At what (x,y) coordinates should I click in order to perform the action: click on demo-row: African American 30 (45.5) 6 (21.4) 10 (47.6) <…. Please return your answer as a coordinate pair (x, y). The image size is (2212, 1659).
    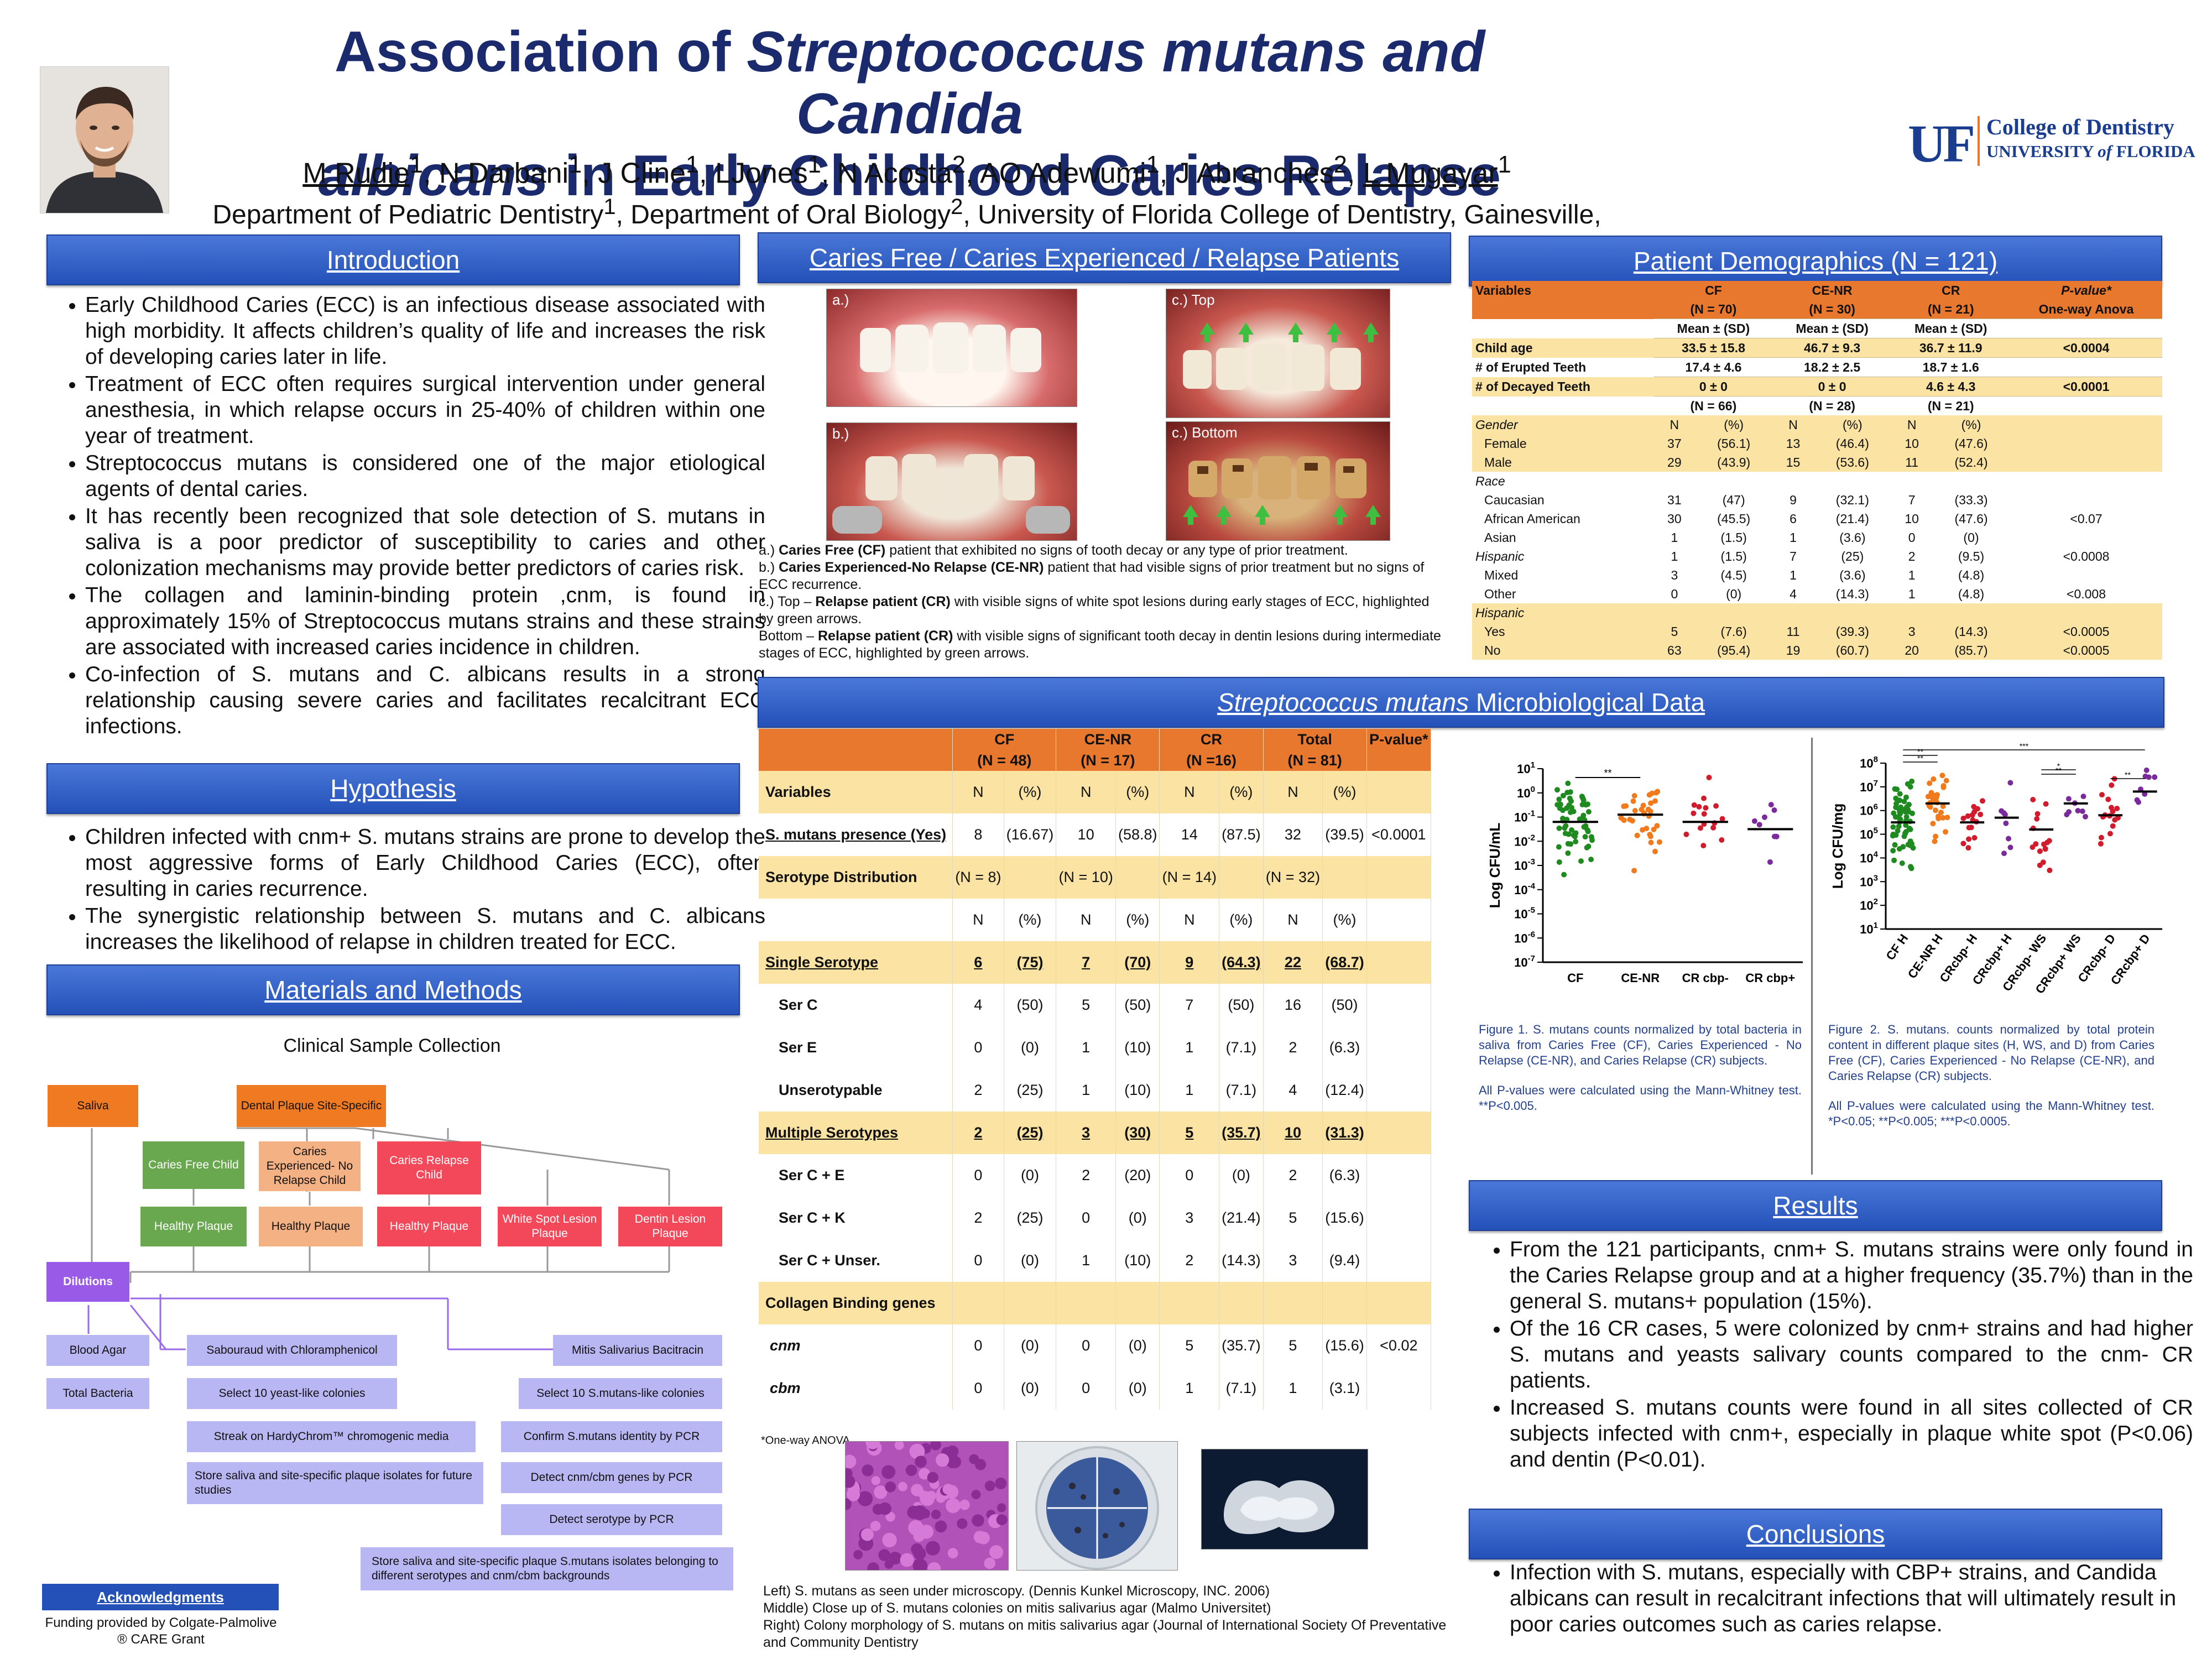
    Looking at the image, I should click on (1817, 518).